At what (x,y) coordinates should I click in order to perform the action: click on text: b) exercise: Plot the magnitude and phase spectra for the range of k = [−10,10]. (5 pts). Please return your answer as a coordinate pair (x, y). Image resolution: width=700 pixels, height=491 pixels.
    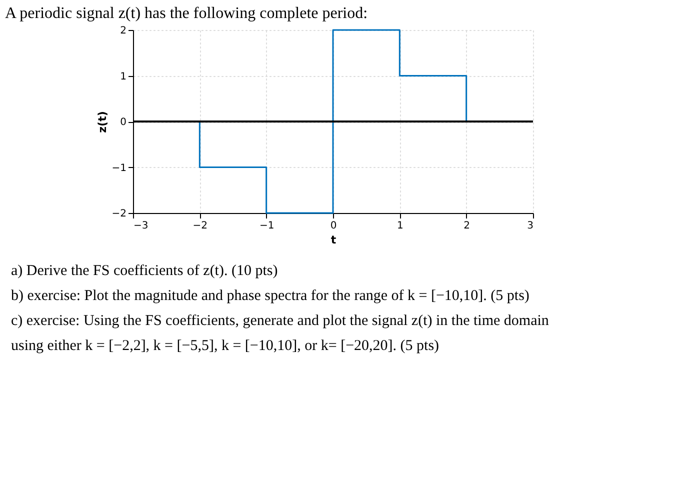
    Looking at the image, I should click on (270, 296).